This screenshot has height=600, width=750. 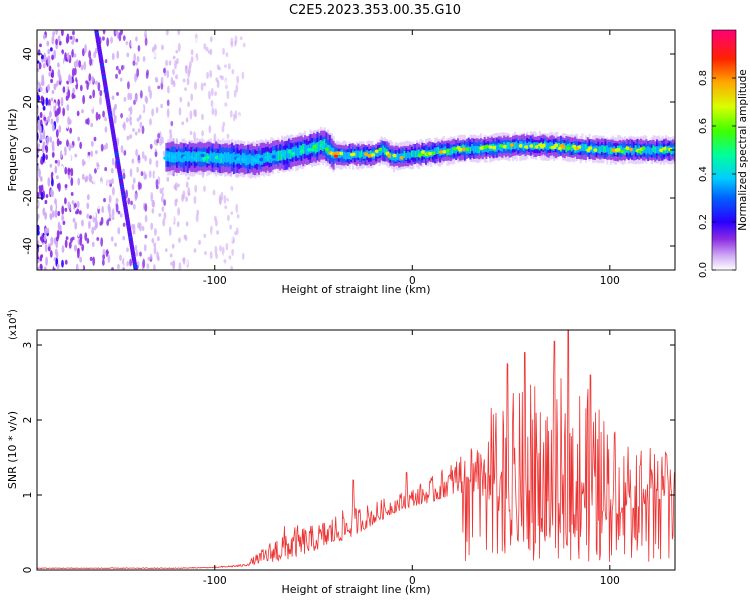 What do you see at coordinates (28, 101) in the screenshot?
I see `y-tick-label: 20` at bounding box center [28, 101].